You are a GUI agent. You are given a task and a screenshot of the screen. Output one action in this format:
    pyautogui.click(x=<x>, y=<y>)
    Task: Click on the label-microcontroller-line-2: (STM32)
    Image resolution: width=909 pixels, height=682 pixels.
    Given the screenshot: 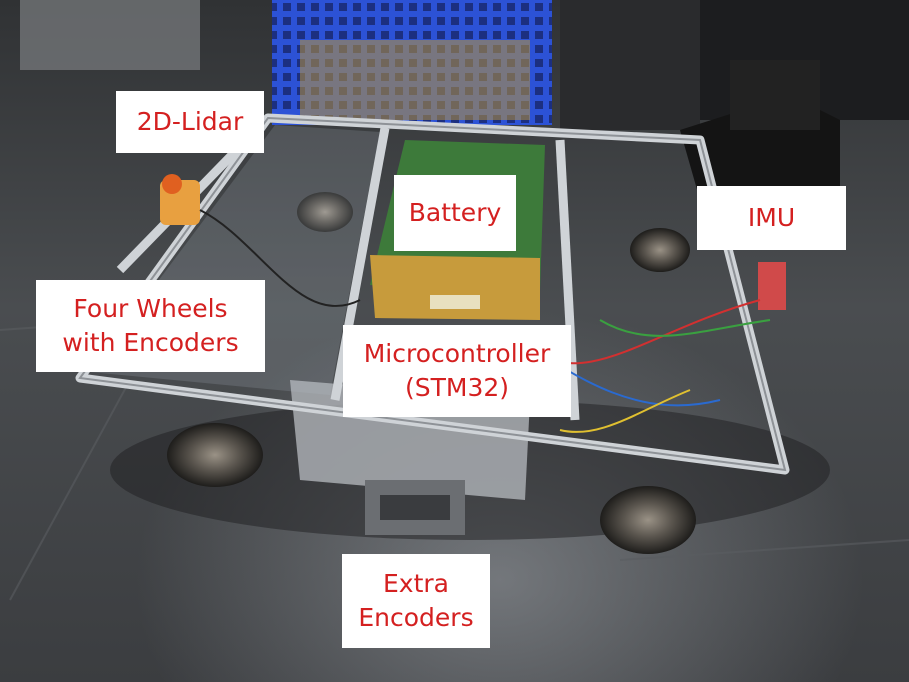 What is the action you would take?
    pyautogui.click(x=457, y=387)
    